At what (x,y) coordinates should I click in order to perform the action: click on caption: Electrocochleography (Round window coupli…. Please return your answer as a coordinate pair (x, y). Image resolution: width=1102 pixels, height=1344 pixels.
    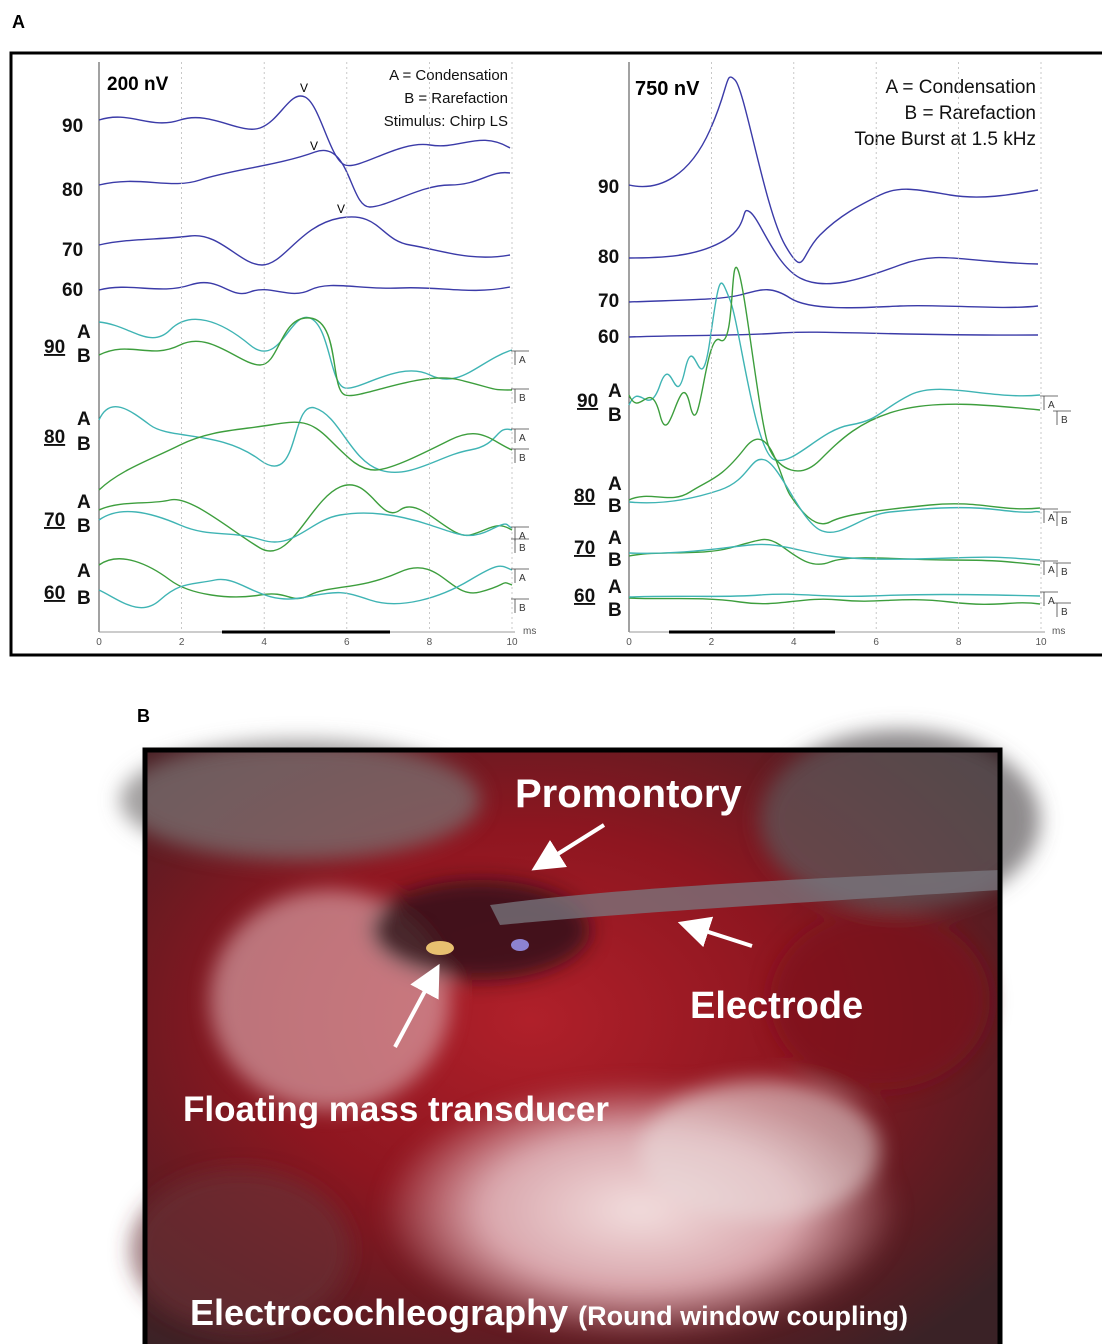
    Looking at the image, I should click on (549, 1312).